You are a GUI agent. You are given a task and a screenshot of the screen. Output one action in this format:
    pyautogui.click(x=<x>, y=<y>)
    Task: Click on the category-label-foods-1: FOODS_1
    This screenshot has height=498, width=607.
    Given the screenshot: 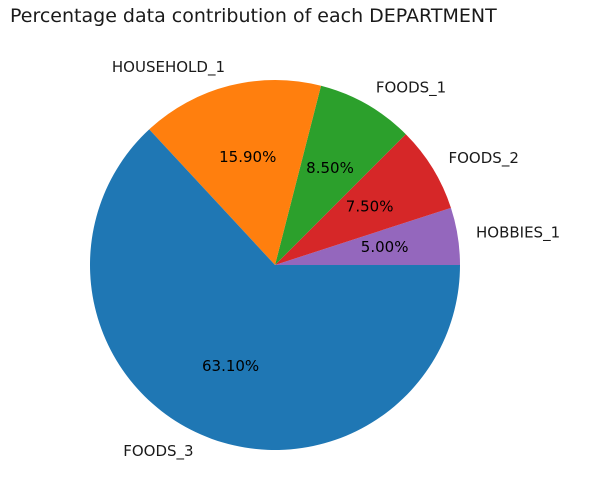 What is the action you would take?
    pyautogui.click(x=411, y=88)
    